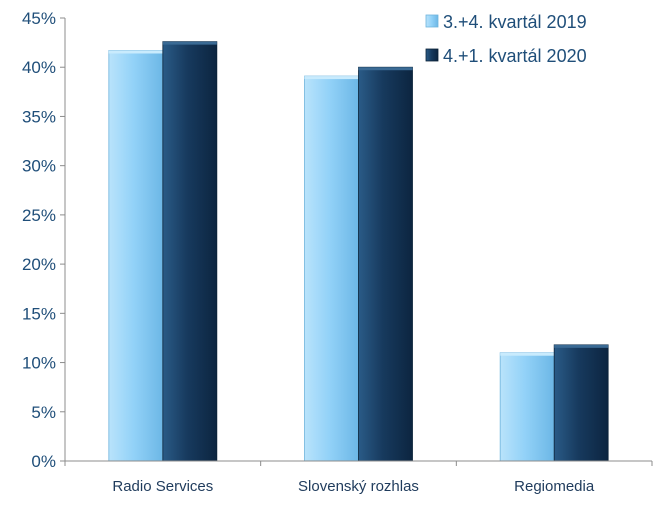 This screenshot has width=659, height=506. Describe the element at coordinates (515, 56) in the screenshot. I see `legend-label-2: 4.+1. kvartál 2020` at that location.